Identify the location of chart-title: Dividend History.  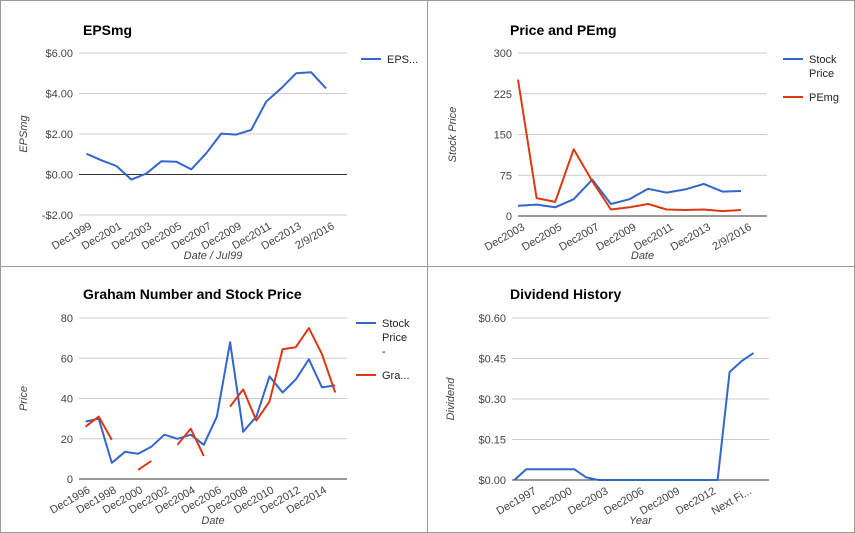
(565, 294).